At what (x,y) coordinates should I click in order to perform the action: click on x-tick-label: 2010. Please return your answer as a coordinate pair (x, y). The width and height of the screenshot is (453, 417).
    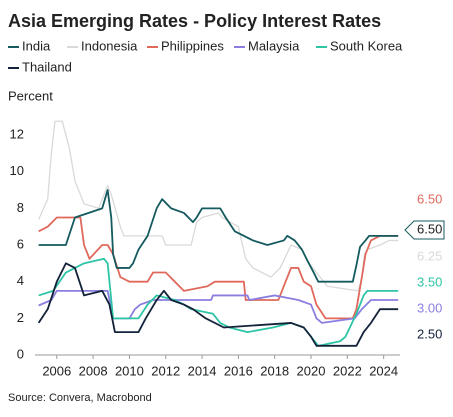
    Looking at the image, I should click on (129, 370).